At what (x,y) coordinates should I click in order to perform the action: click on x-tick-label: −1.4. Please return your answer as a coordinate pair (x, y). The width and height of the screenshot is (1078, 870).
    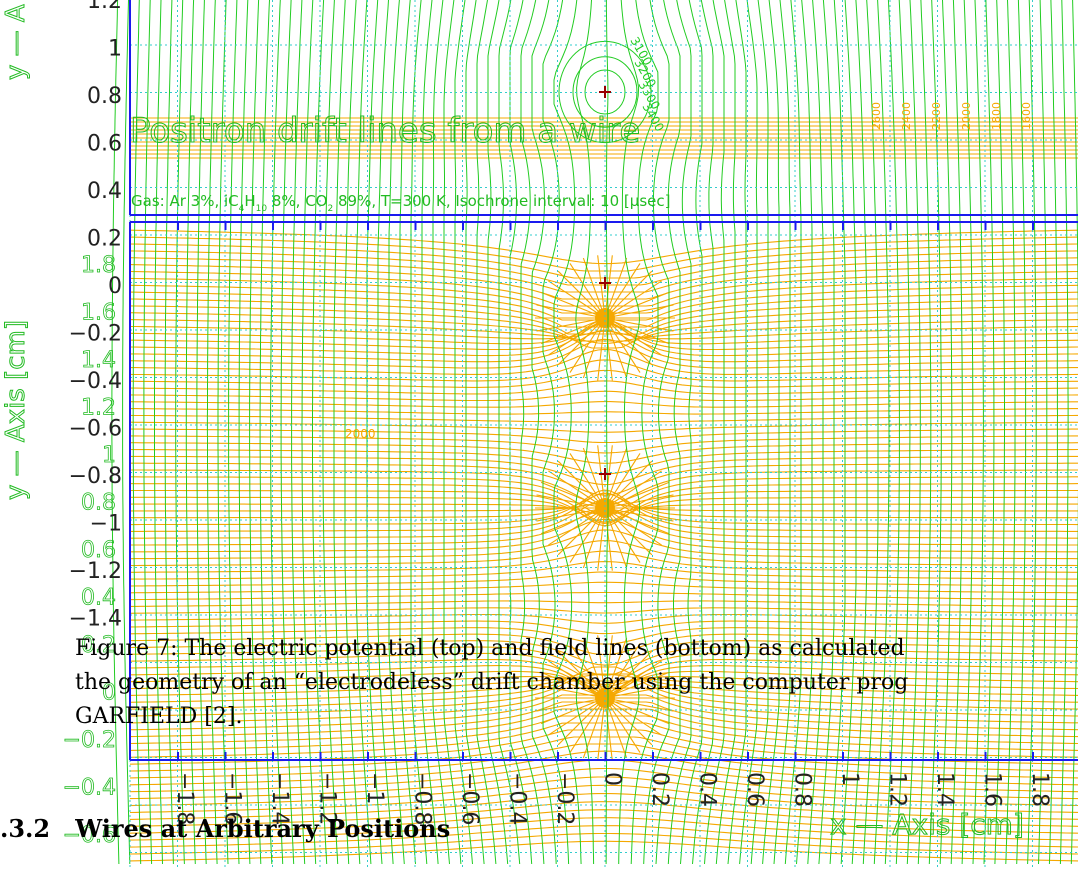
    Looking at the image, I should click on (279, 798).